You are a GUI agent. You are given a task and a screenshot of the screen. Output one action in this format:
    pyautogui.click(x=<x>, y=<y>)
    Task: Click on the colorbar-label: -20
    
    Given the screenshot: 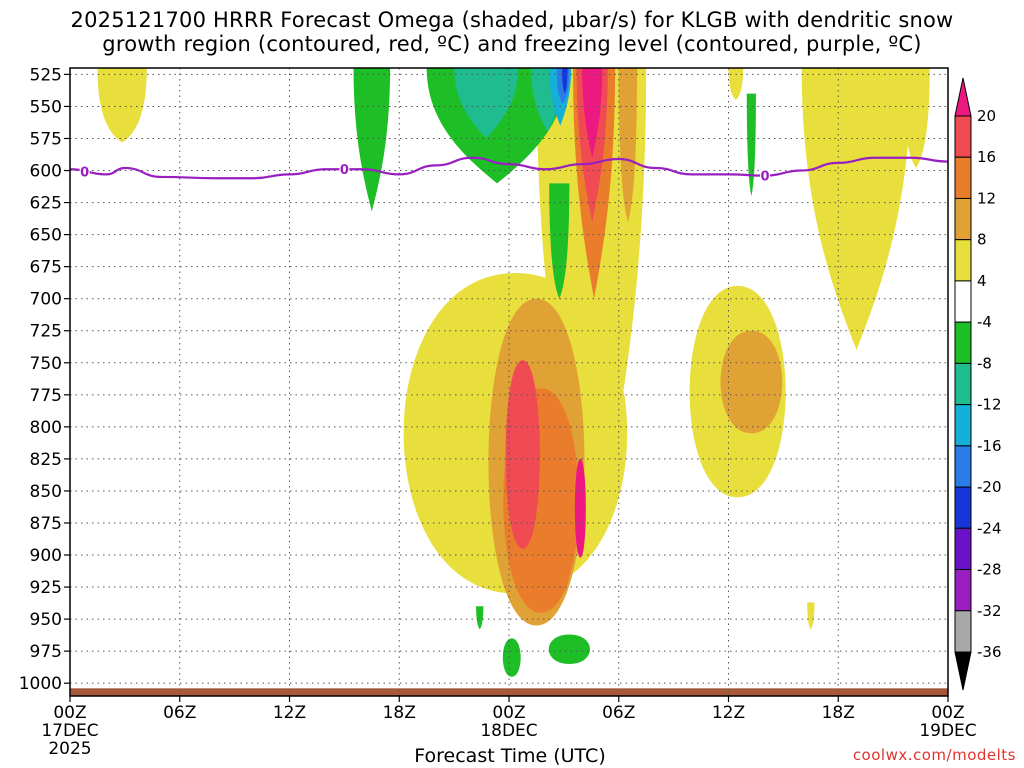 What is the action you would take?
    pyautogui.click(x=989, y=487)
    